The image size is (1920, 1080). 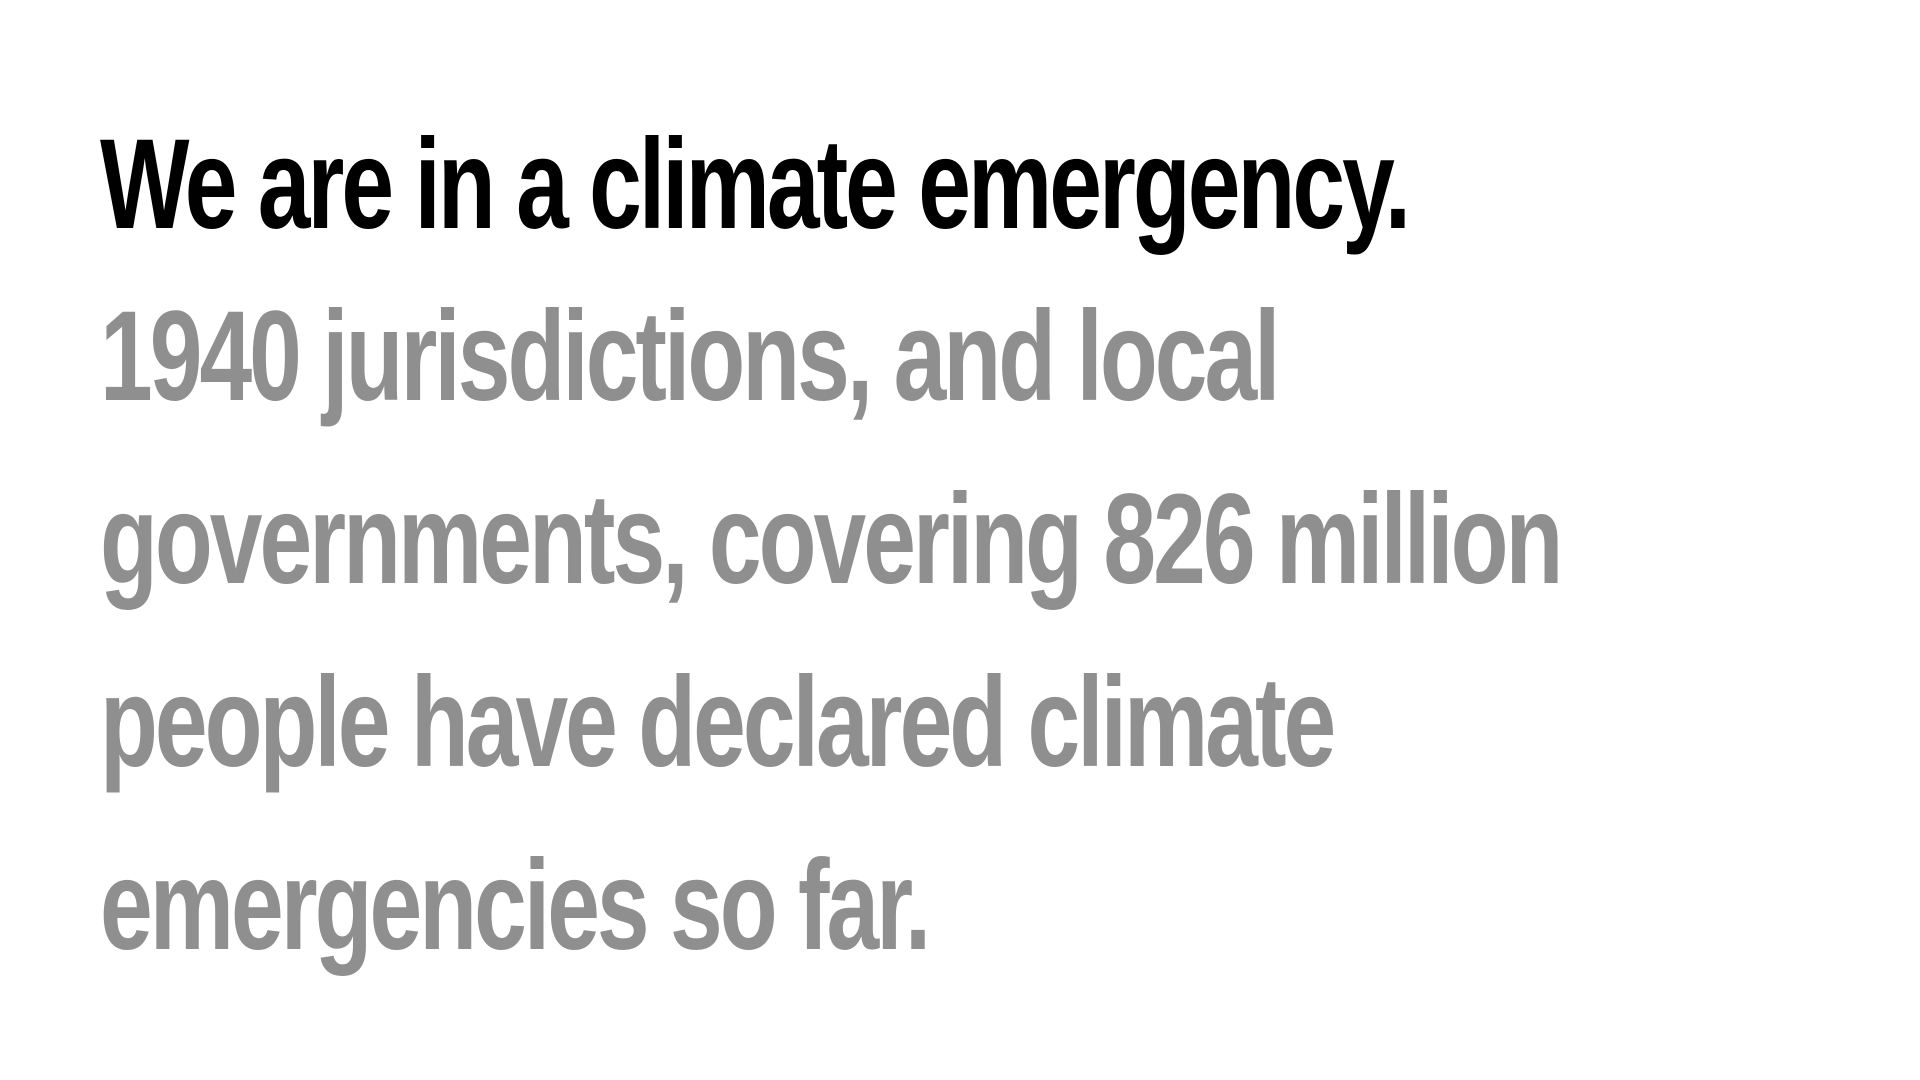 I want to click on body-line-3: people have declared climate, so click(x=718, y=722).